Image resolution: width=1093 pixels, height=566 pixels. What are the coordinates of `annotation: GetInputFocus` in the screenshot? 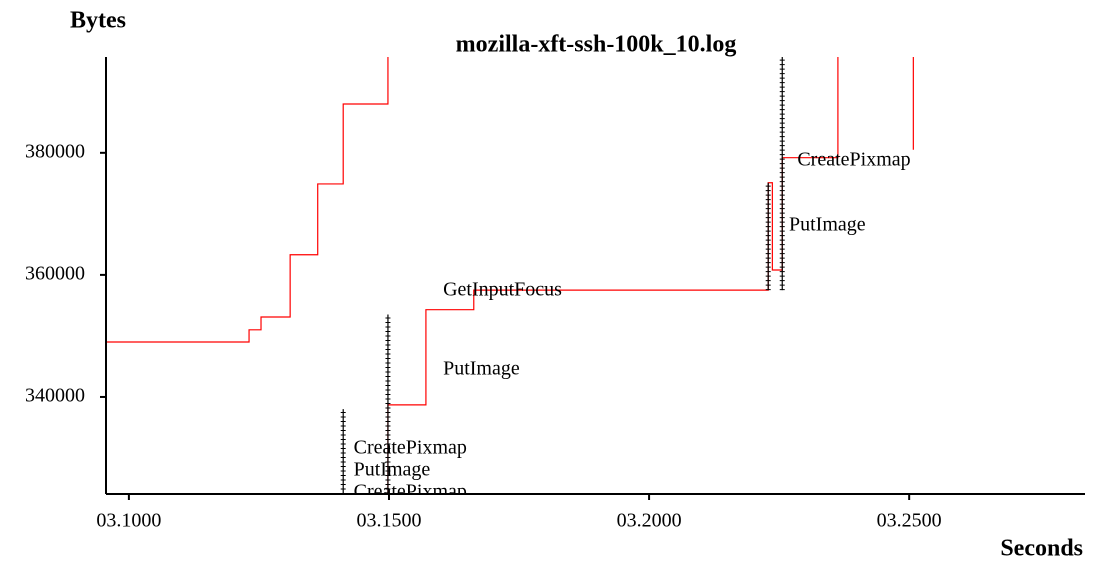 It's located at (502, 289).